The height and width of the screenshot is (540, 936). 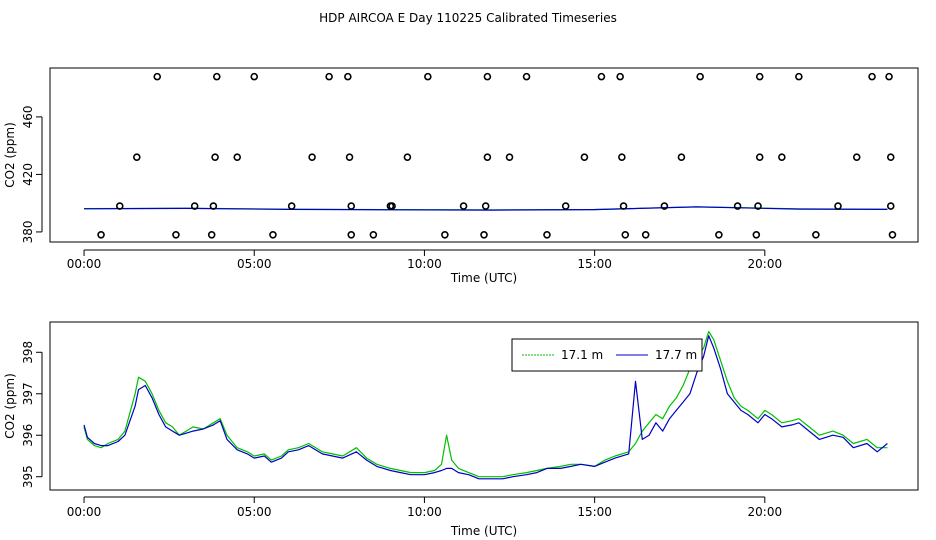 I want to click on y-axis: 380 420 460, so click(x=32, y=174).